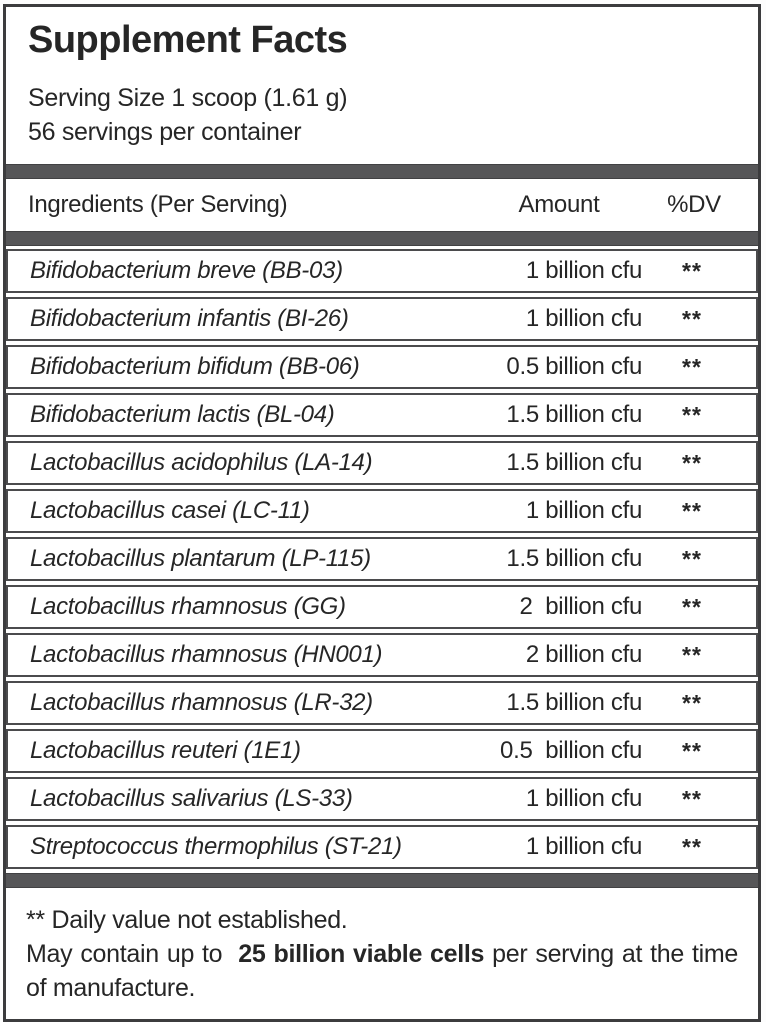 The width and height of the screenshot is (766, 1022). Describe the element at coordinates (201, 462) in the screenshot. I see `ingredient-name: Lactobacillus acidophilus (LA-14)` at that location.